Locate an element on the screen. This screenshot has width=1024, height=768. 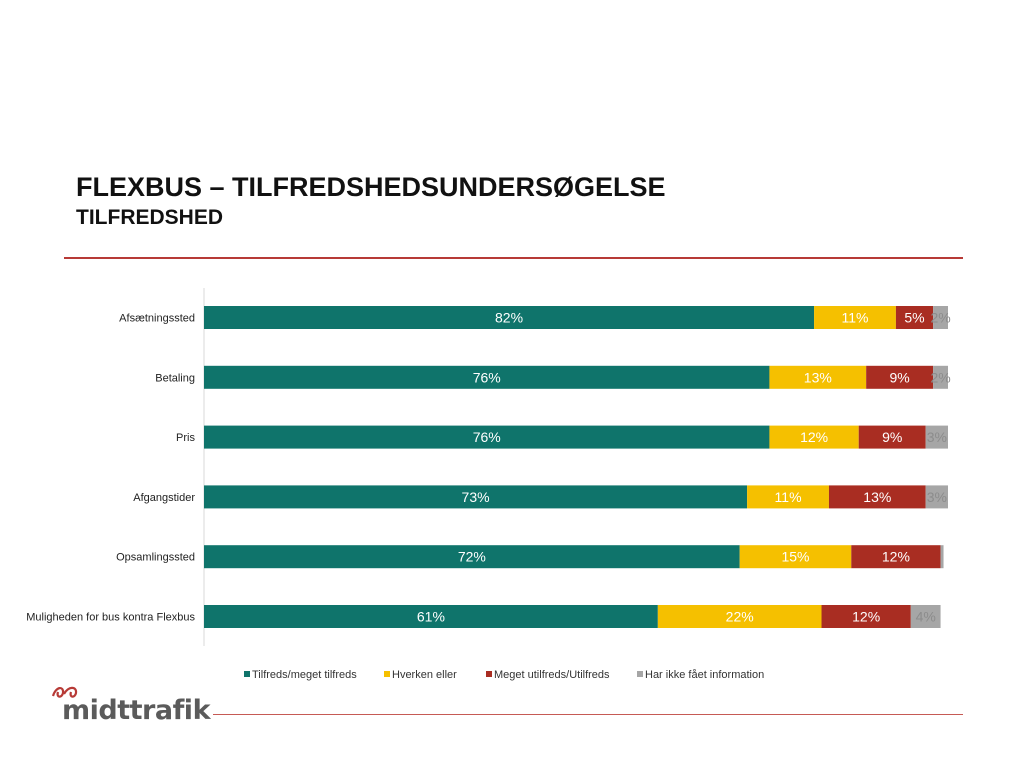
category-label: Afgangstider is located at coordinates (164, 498).